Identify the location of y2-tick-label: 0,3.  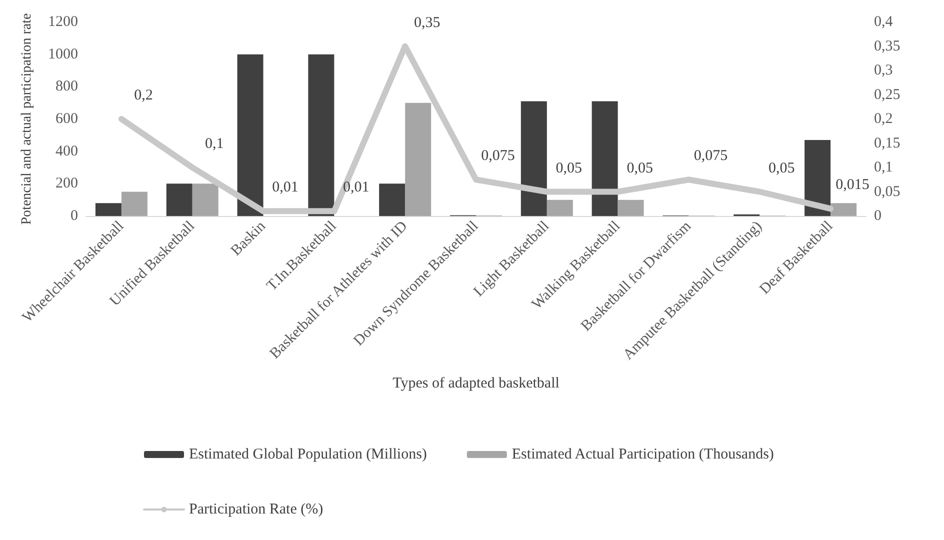
(883, 70).